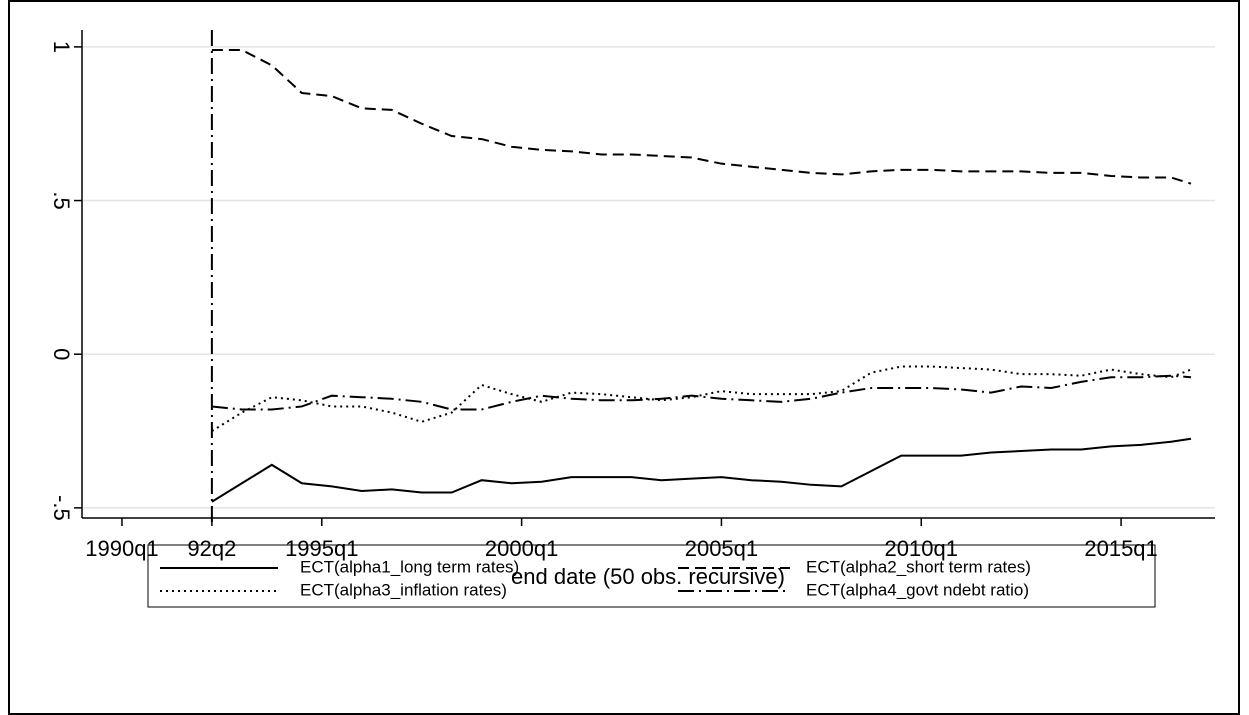 This screenshot has height=715, width=1249. What do you see at coordinates (721, 548) in the screenshot?
I see `x-tick-label: 2005q1` at bounding box center [721, 548].